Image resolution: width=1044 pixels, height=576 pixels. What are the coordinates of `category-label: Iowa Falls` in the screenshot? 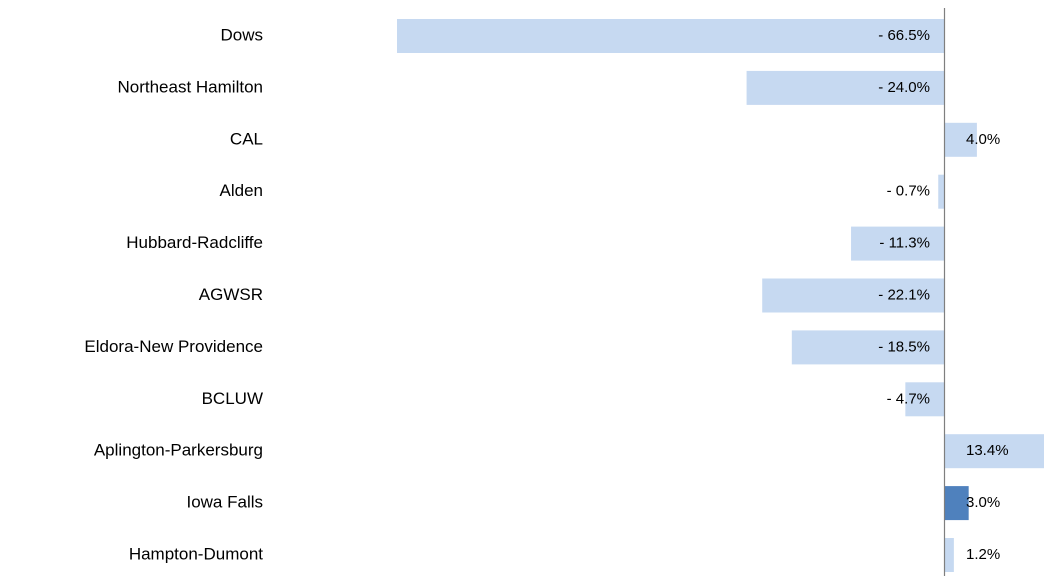 It's located at (224, 502).